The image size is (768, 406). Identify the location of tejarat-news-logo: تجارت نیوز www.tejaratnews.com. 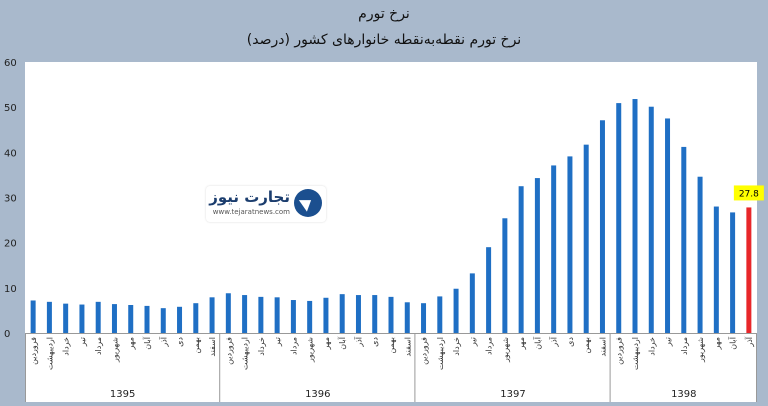
(266, 204).